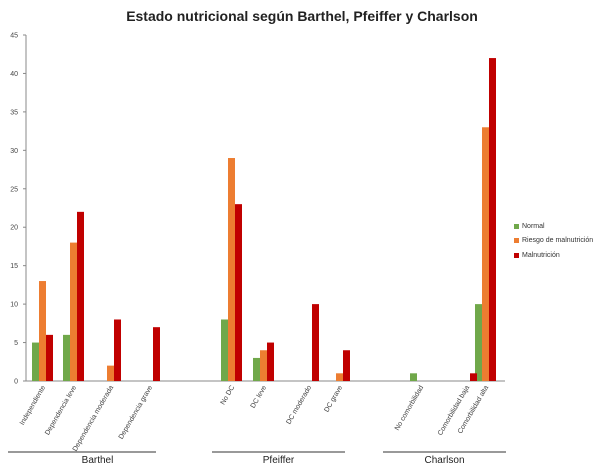  I want to click on x-tick-label: DC moderado, so click(299, 404).